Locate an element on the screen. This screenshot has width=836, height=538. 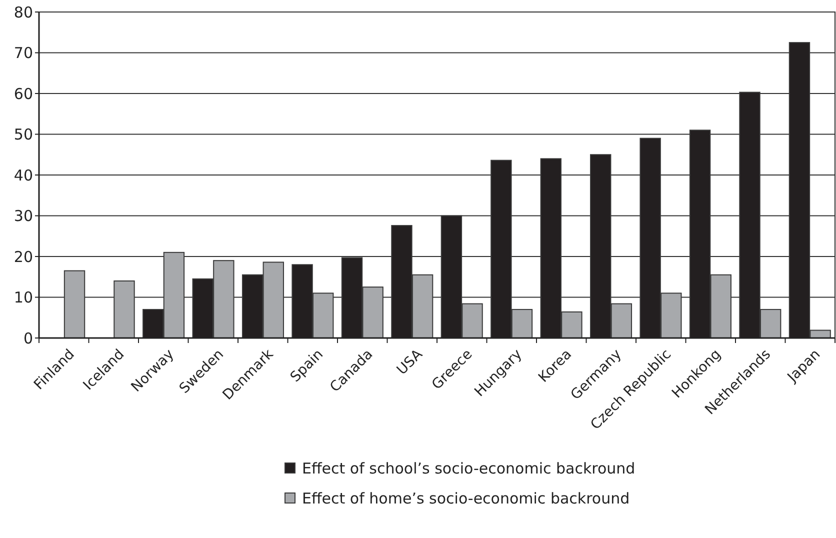
y-tick-label: 40 is located at coordinates (23, 175).